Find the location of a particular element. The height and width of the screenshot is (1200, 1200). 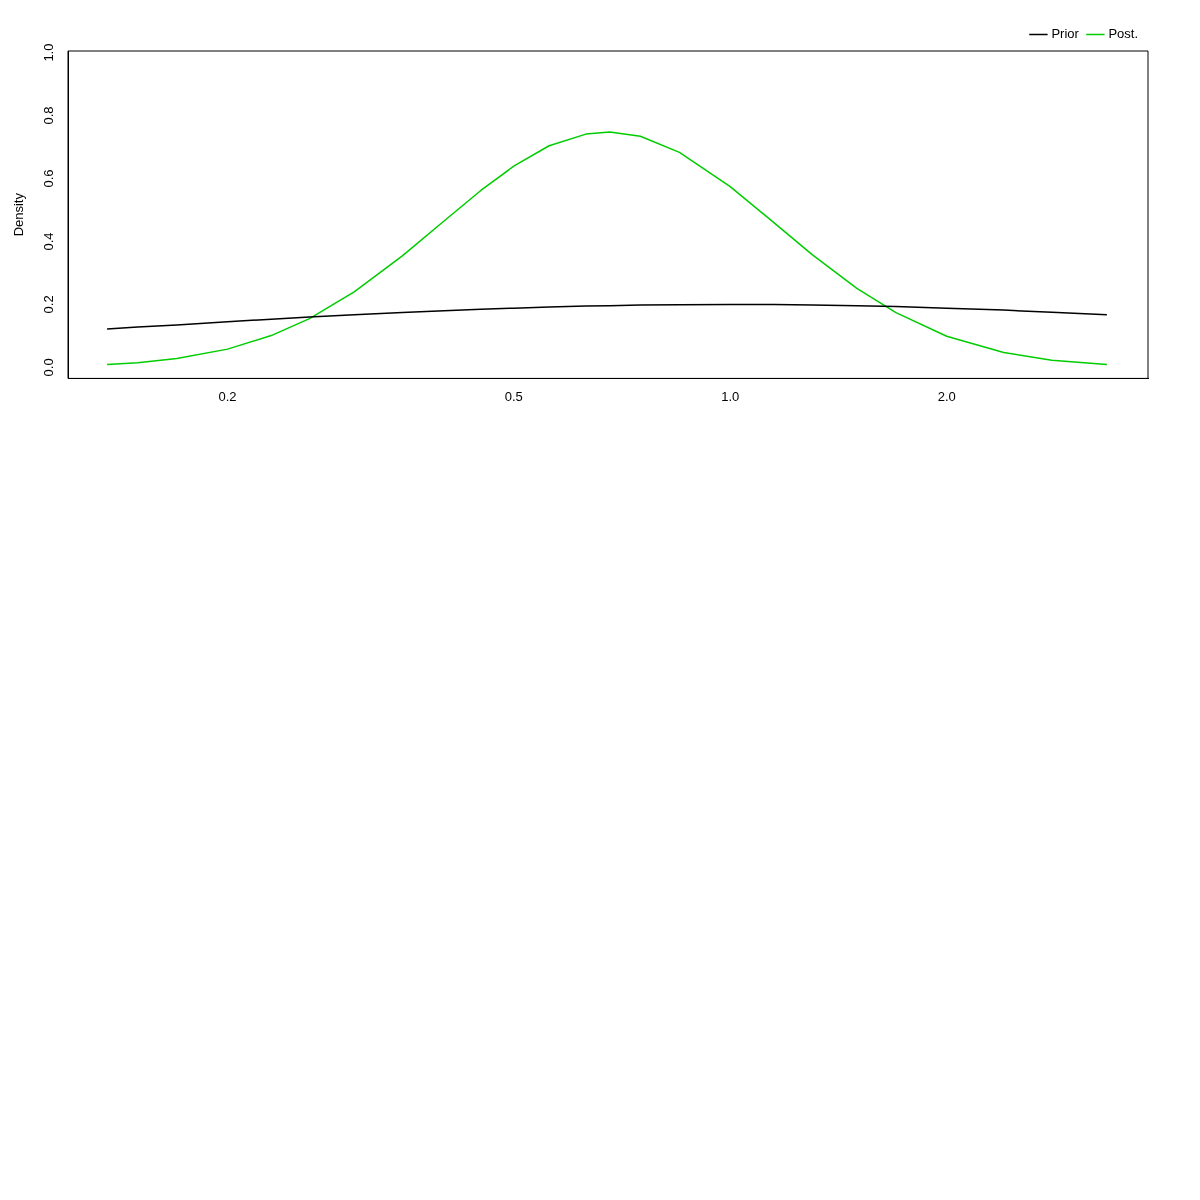

y-tick-label: 0.0 is located at coordinates (49, 367).